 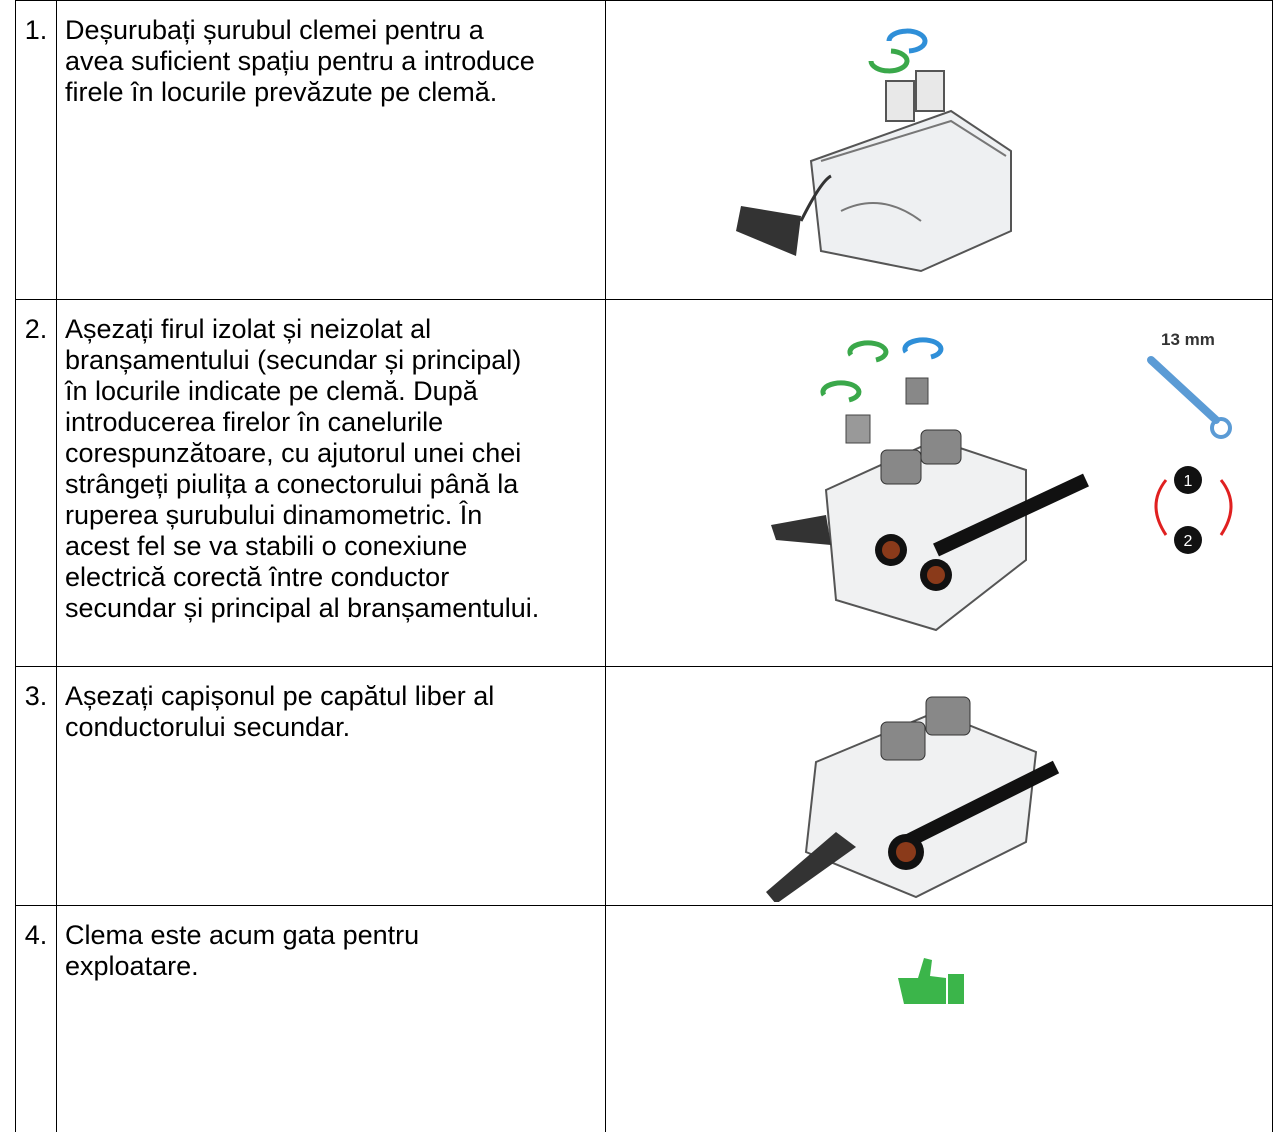 What do you see at coordinates (302, 608) in the screenshot?
I see `text-line: secundar și principal al branșamentului.` at bounding box center [302, 608].